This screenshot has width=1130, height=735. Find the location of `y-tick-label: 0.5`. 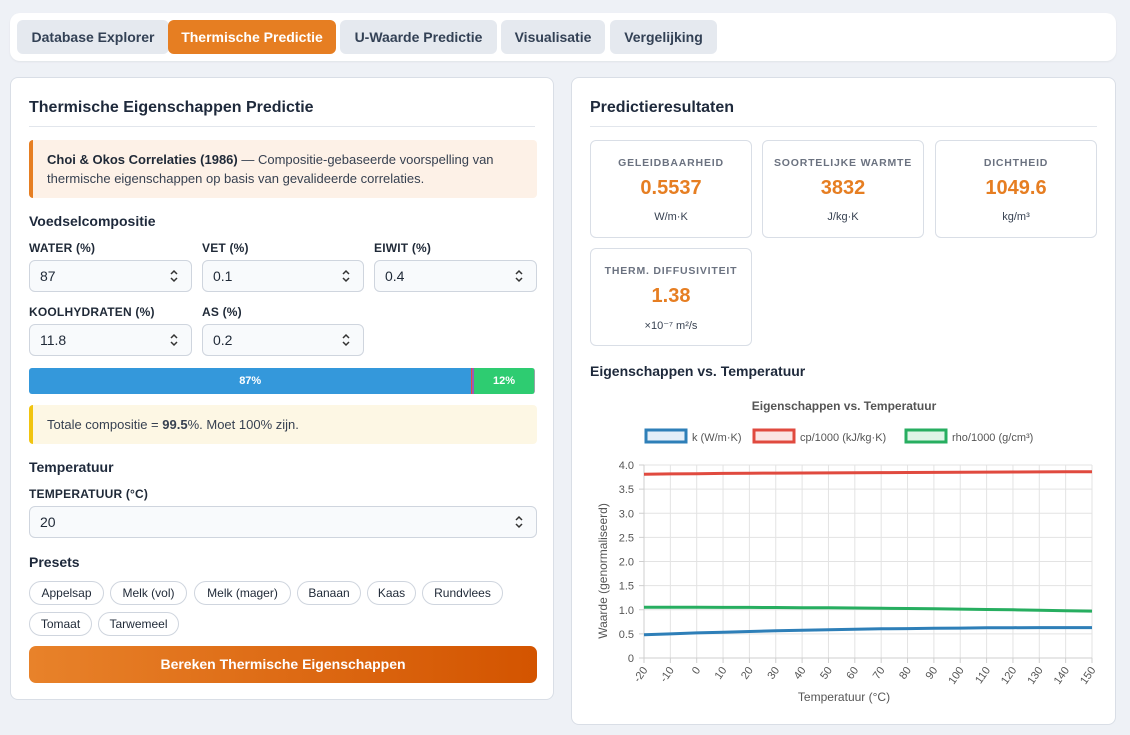

y-tick-label: 0.5 is located at coordinates (626, 635).